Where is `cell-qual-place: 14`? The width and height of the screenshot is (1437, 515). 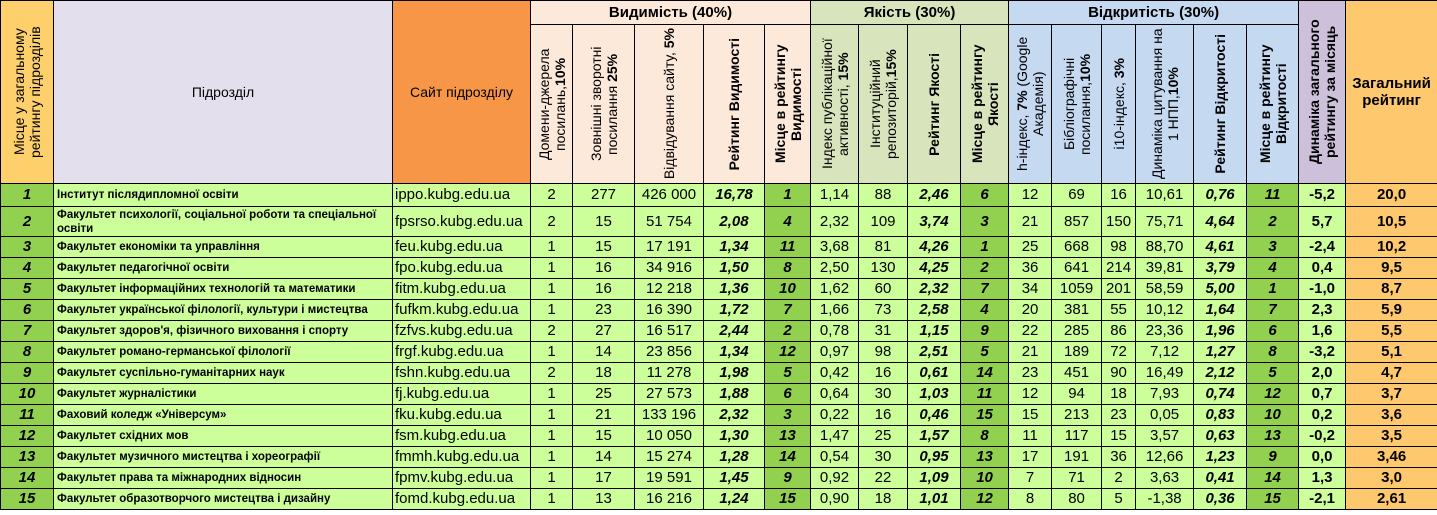 cell-qual-place: 14 is located at coordinates (985, 373).